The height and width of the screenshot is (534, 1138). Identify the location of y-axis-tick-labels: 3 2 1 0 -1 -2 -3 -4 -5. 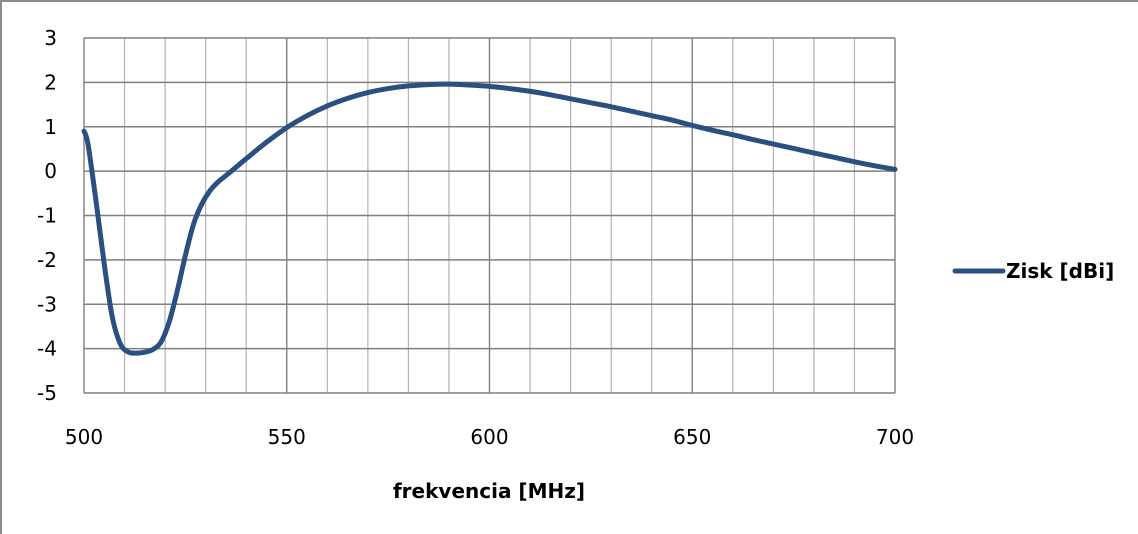
(47, 215).